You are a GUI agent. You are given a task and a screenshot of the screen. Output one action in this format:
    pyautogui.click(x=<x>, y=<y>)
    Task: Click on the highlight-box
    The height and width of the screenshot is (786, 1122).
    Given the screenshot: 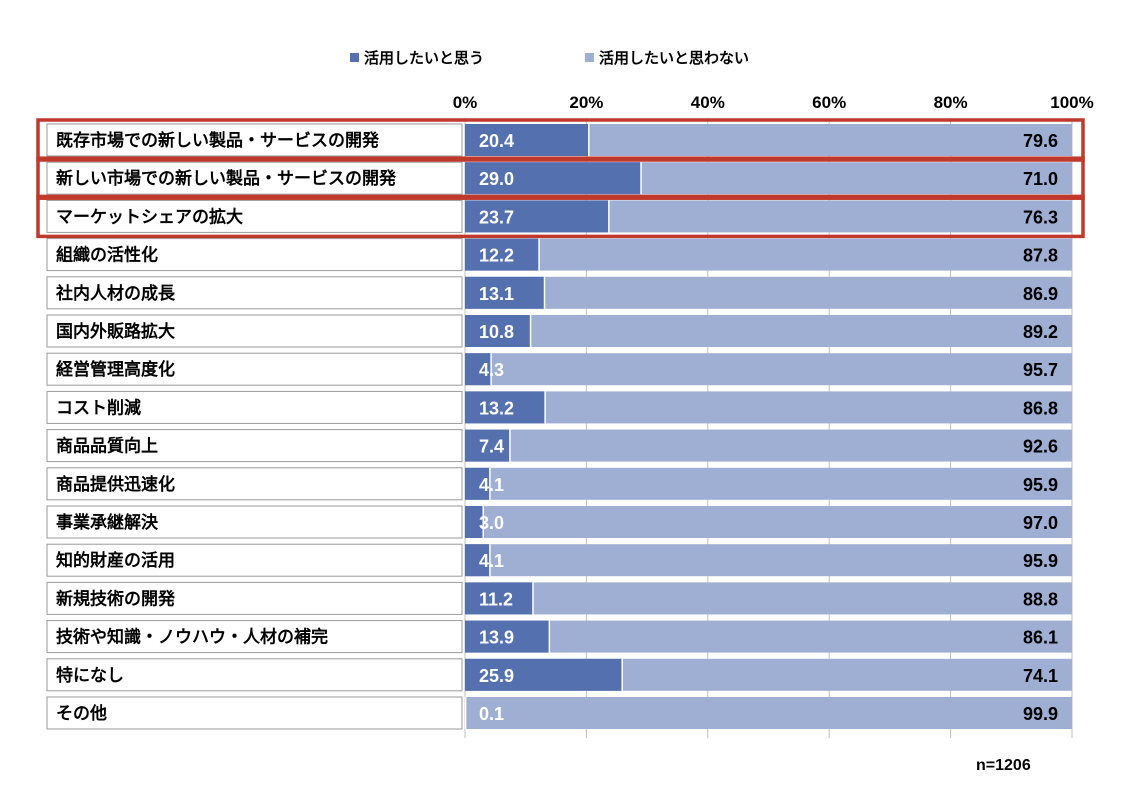 What is the action you would take?
    pyautogui.click(x=560, y=140)
    